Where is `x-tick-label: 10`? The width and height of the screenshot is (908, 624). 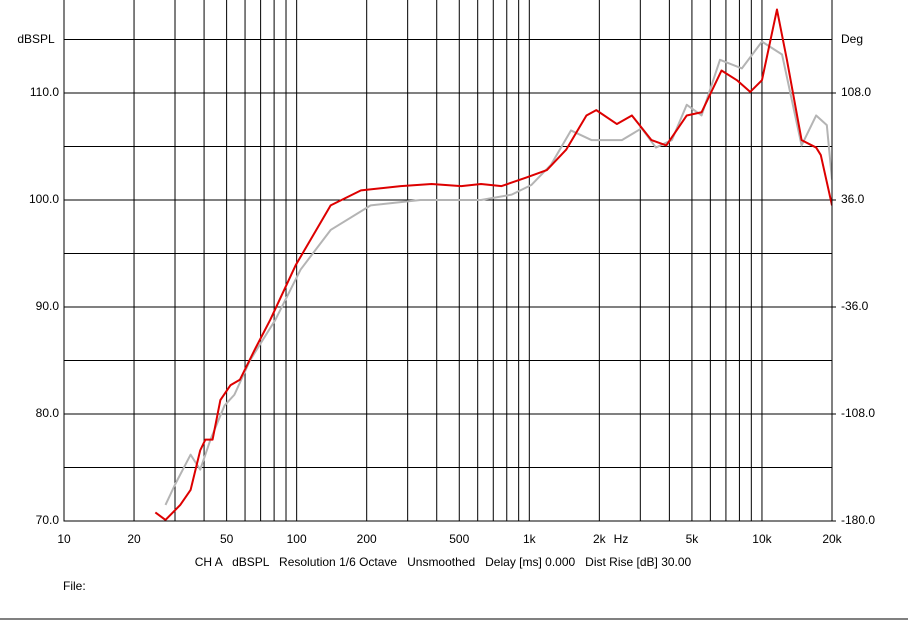 x-tick-label: 10 is located at coordinates (64, 539).